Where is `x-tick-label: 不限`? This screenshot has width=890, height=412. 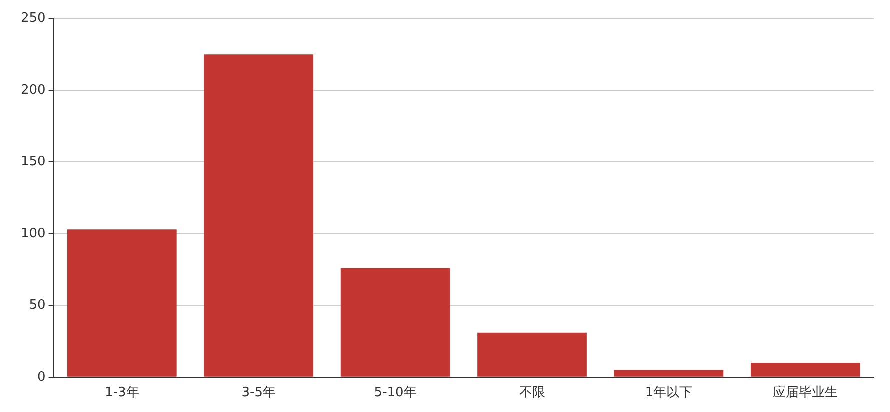
x-tick-label: 不限 is located at coordinates (532, 393).